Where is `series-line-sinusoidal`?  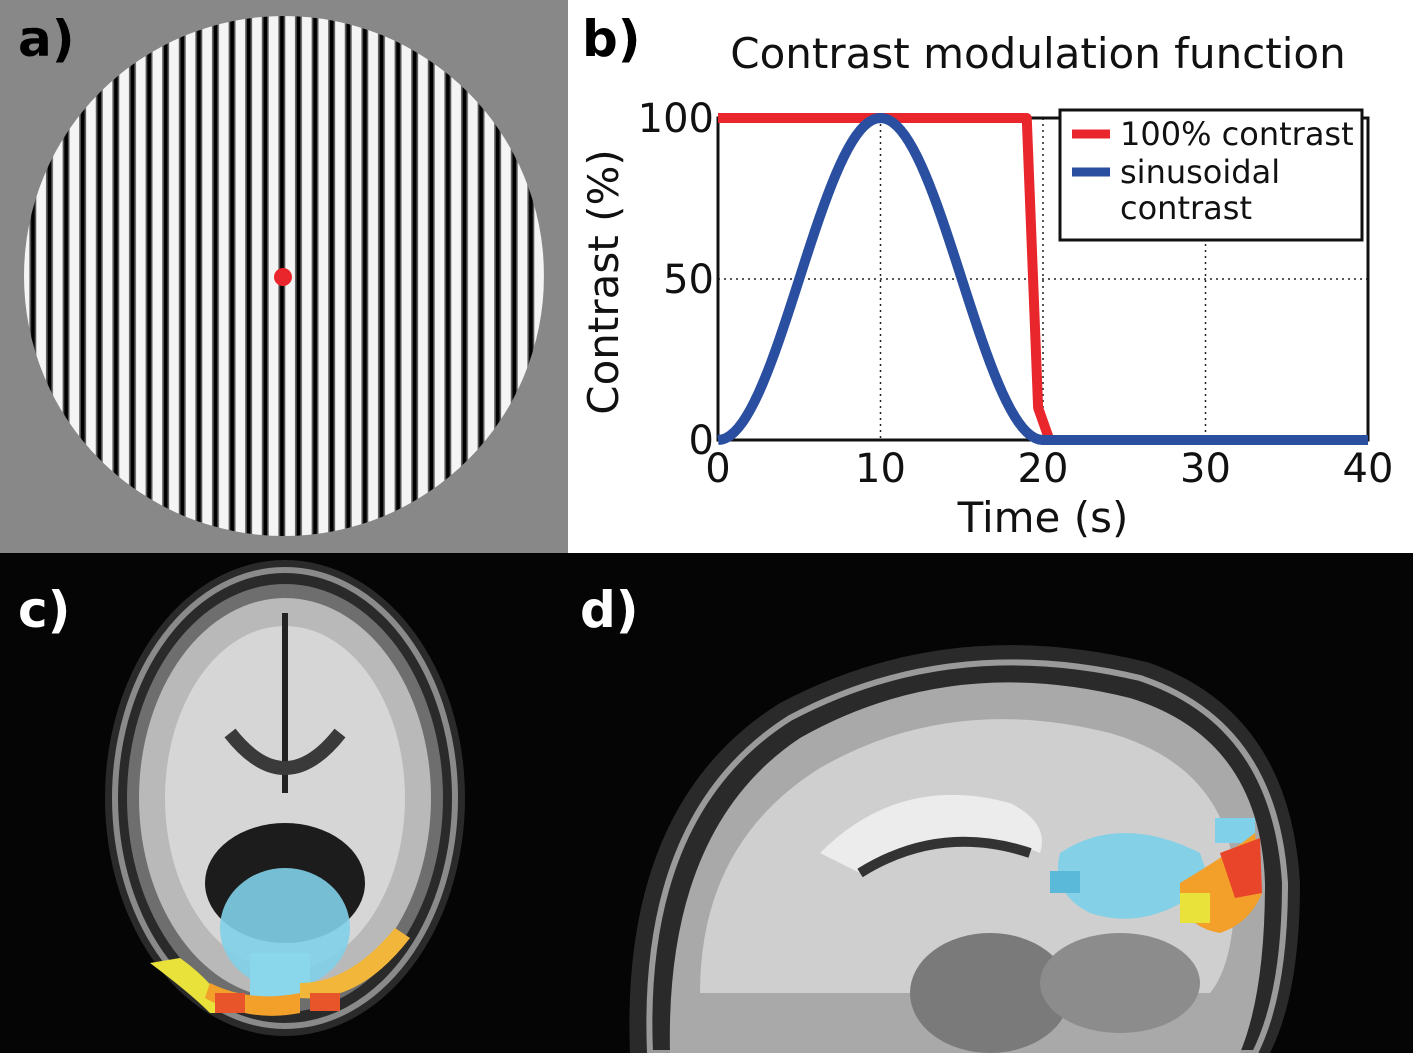 series-line-sinusoidal is located at coordinates (1042, 279).